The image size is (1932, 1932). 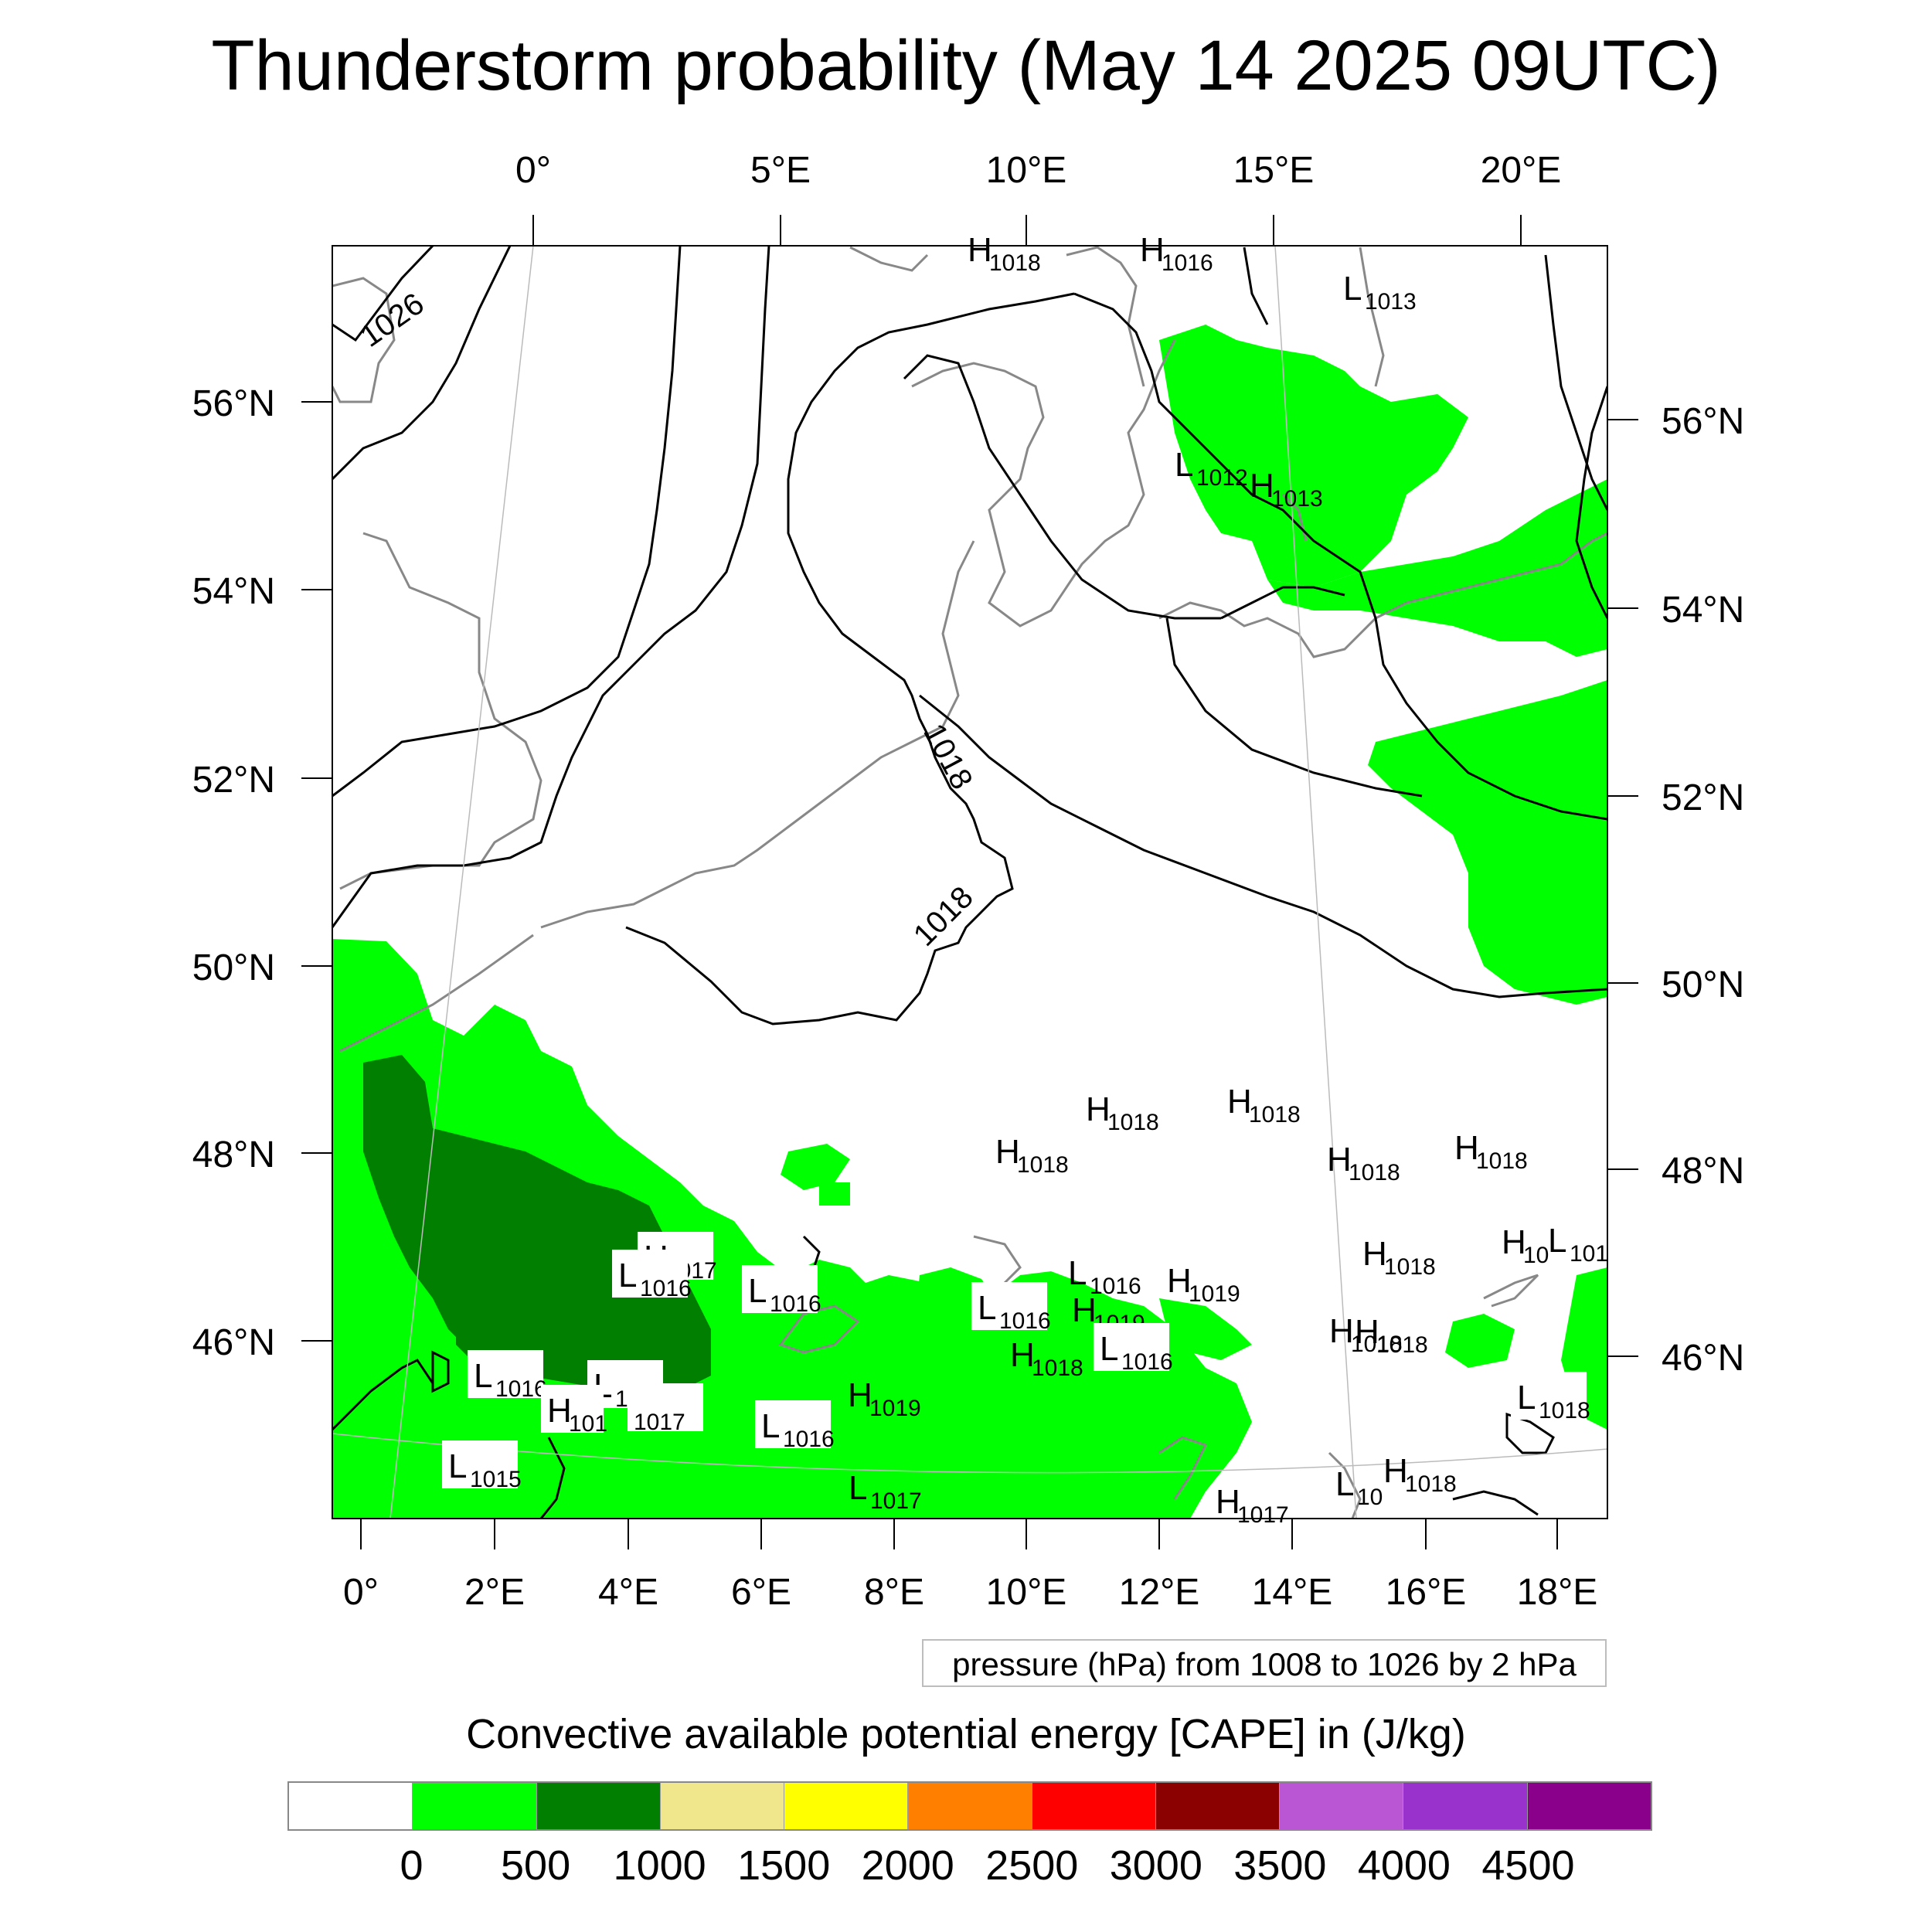 I want to click on left-lat-label: 46°N, so click(x=234, y=1342).